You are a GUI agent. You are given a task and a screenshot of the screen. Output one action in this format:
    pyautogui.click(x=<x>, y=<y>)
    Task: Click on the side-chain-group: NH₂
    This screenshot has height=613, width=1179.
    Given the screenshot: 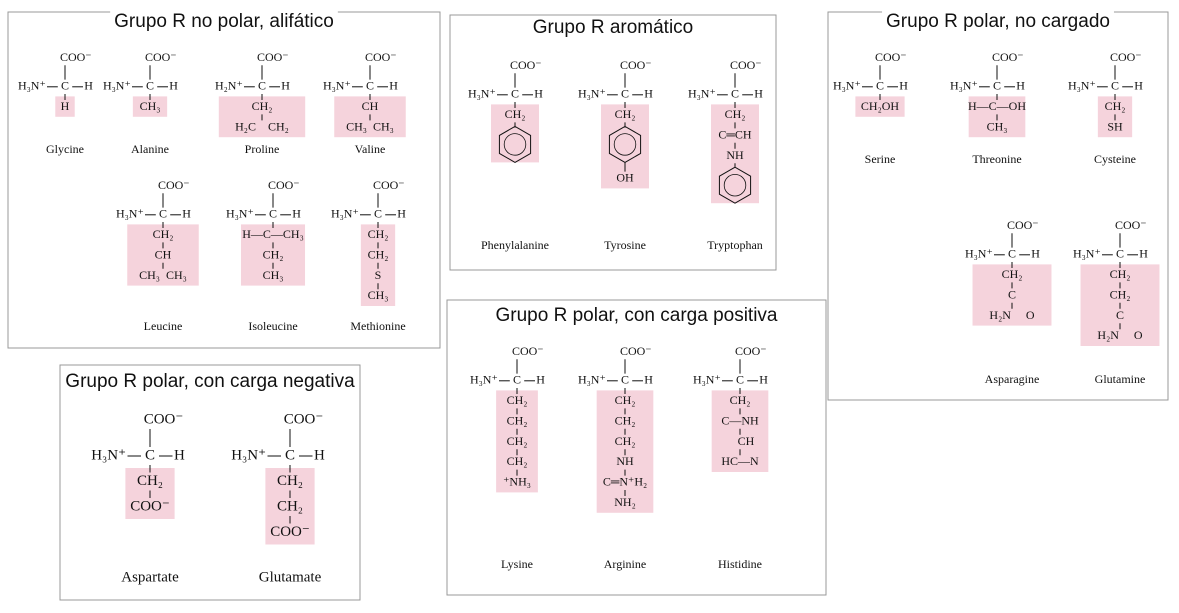 What is the action you would take?
    pyautogui.click(x=625, y=502)
    